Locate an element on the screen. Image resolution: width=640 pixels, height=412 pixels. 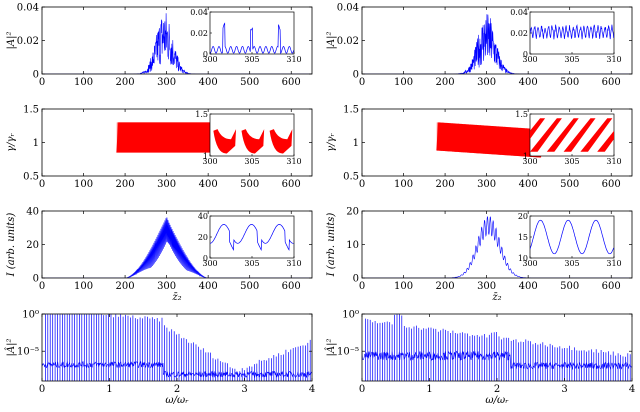
series-line-R3 is located at coordinates (497, 247).